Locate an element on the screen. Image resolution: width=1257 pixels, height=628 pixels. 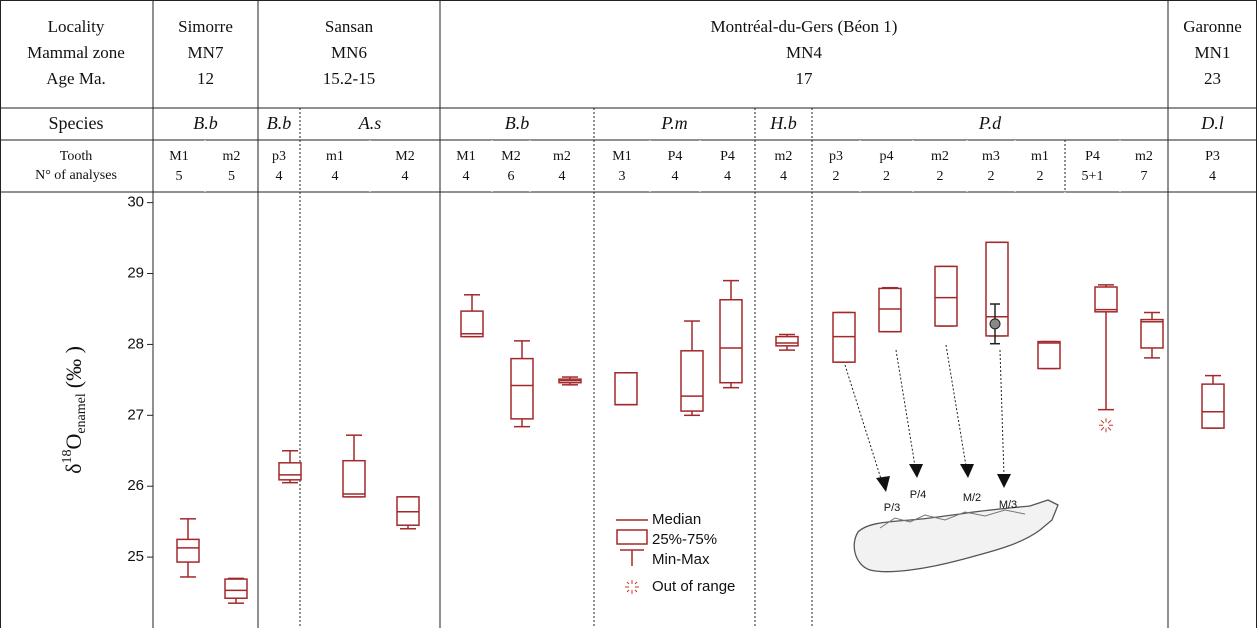
header-text: P3 is located at coordinates (1212, 156).